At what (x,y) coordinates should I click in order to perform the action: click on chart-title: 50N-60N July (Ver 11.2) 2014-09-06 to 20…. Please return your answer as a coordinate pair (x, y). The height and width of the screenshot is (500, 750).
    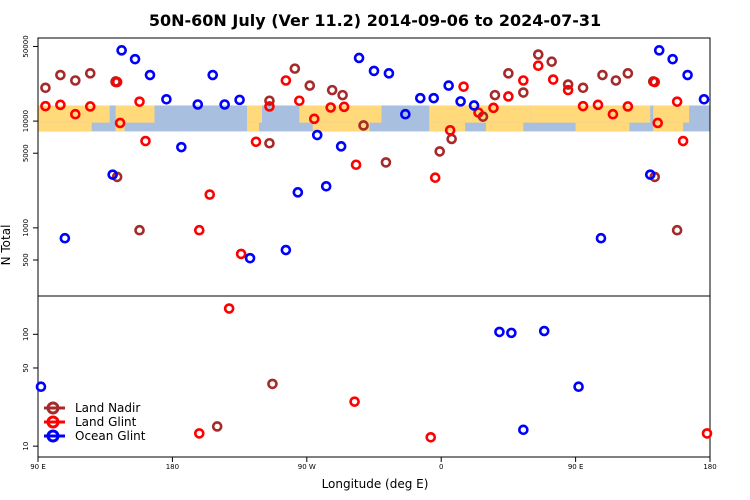
    Looking at the image, I should click on (375, 20).